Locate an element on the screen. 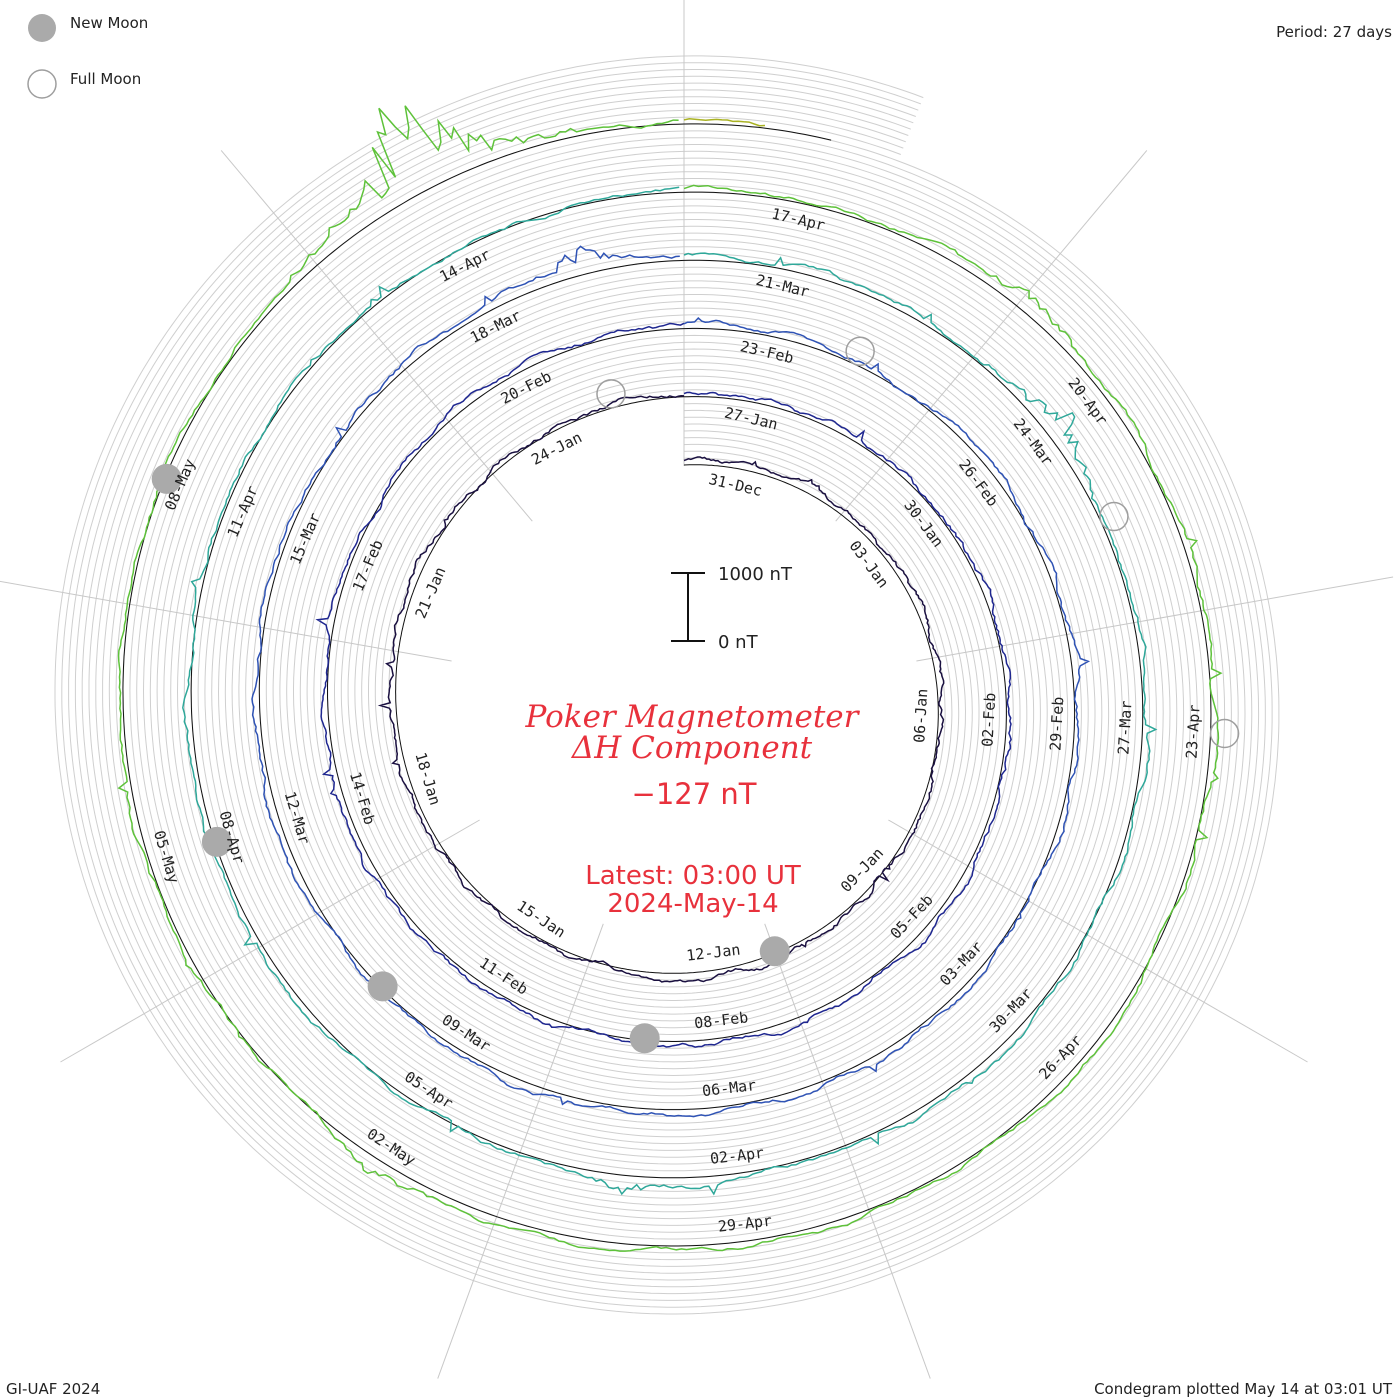 The height and width of the screenshot is (1400, 1400). date-label: 15-Jan is located at coordinates (541, 919).